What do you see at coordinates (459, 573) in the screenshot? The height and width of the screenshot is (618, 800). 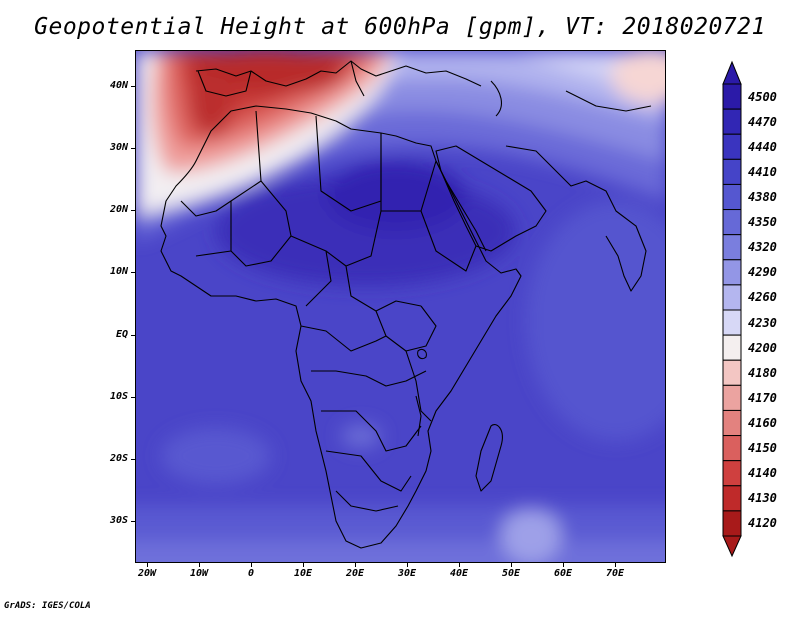 I see `lon-label-40e: 40E` at bounding box center [459, 573].